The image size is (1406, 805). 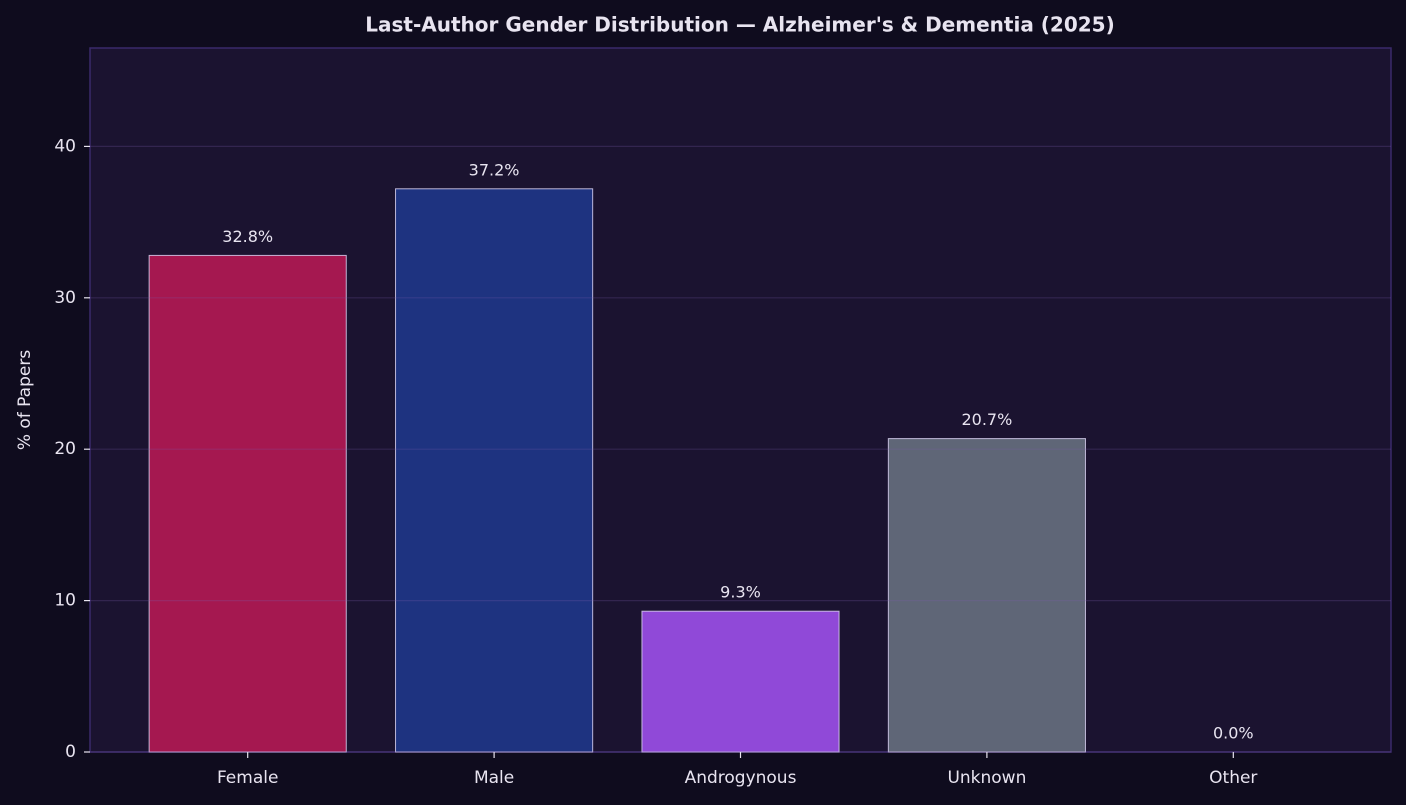 What do you see at coordinates (1233, 778) in the screenshot?
I see `x-tick-label: Other` at bounding box center [1233, 778].